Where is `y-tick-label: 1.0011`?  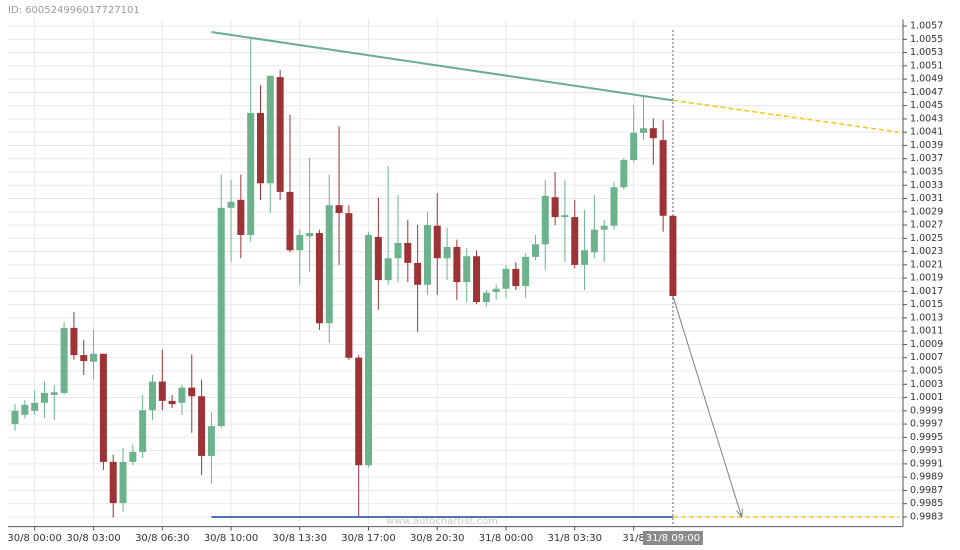
y-tick-label: 1.0011 is located at coordinates (926, 331).